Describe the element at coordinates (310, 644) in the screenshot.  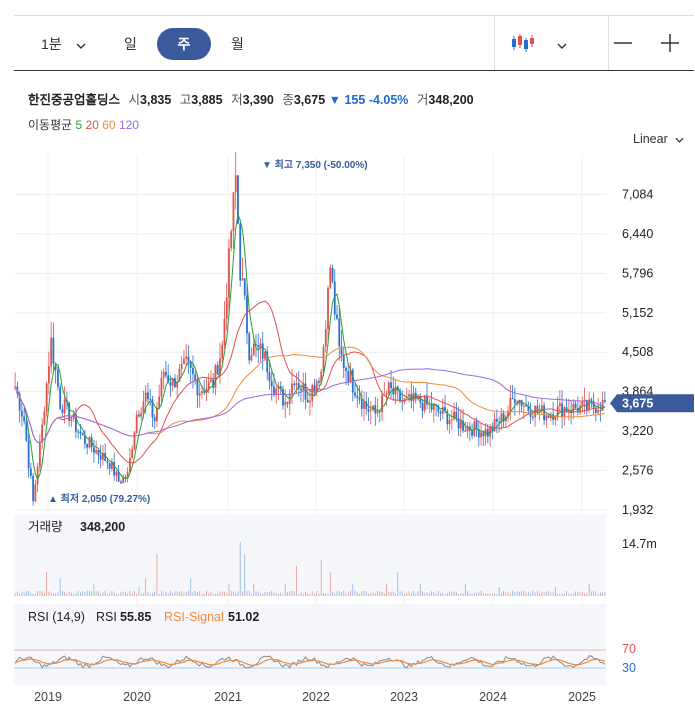
I see `rsi-panel` at that location.